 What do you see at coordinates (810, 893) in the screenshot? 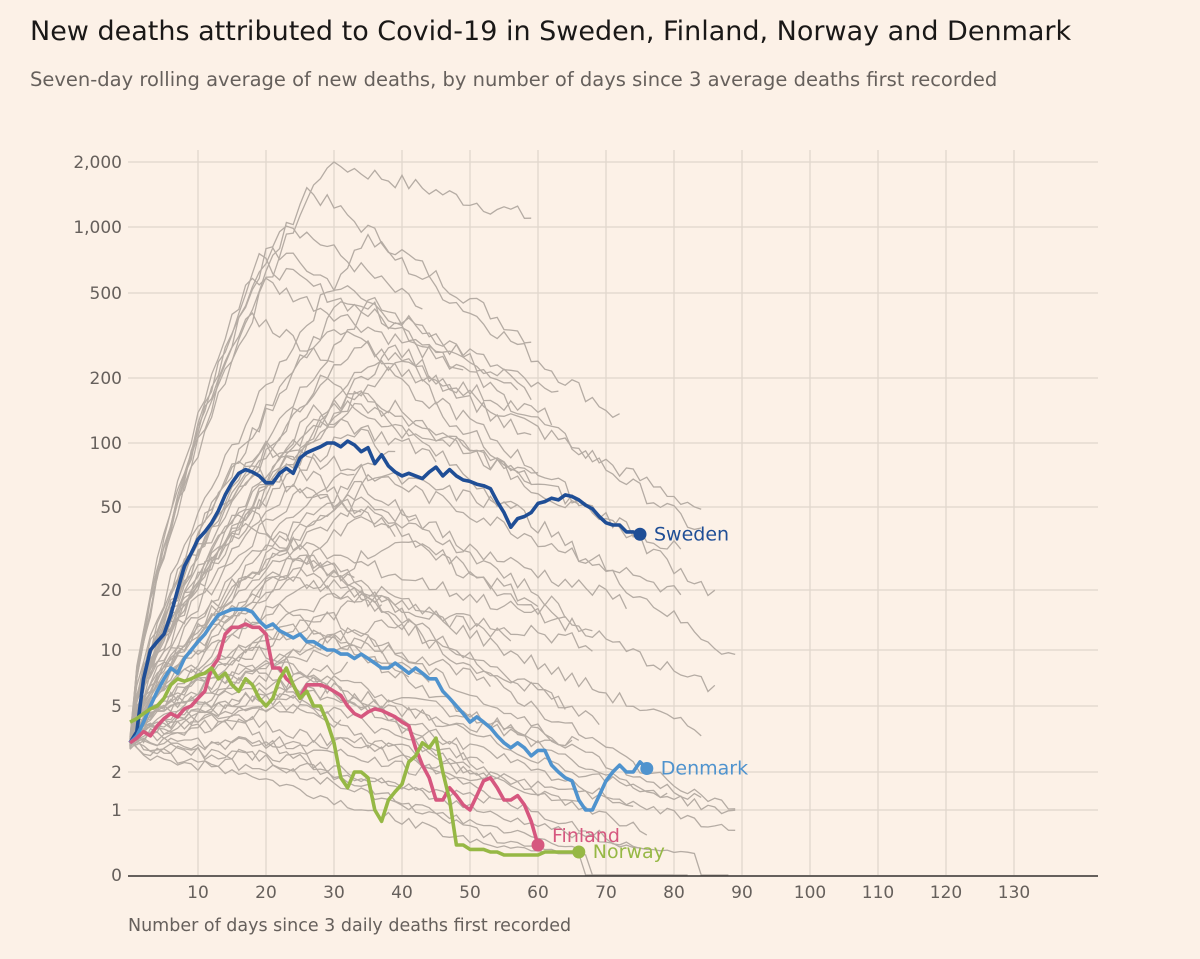
I see `x-tick-label: 100` at bounding box center [810, 893].